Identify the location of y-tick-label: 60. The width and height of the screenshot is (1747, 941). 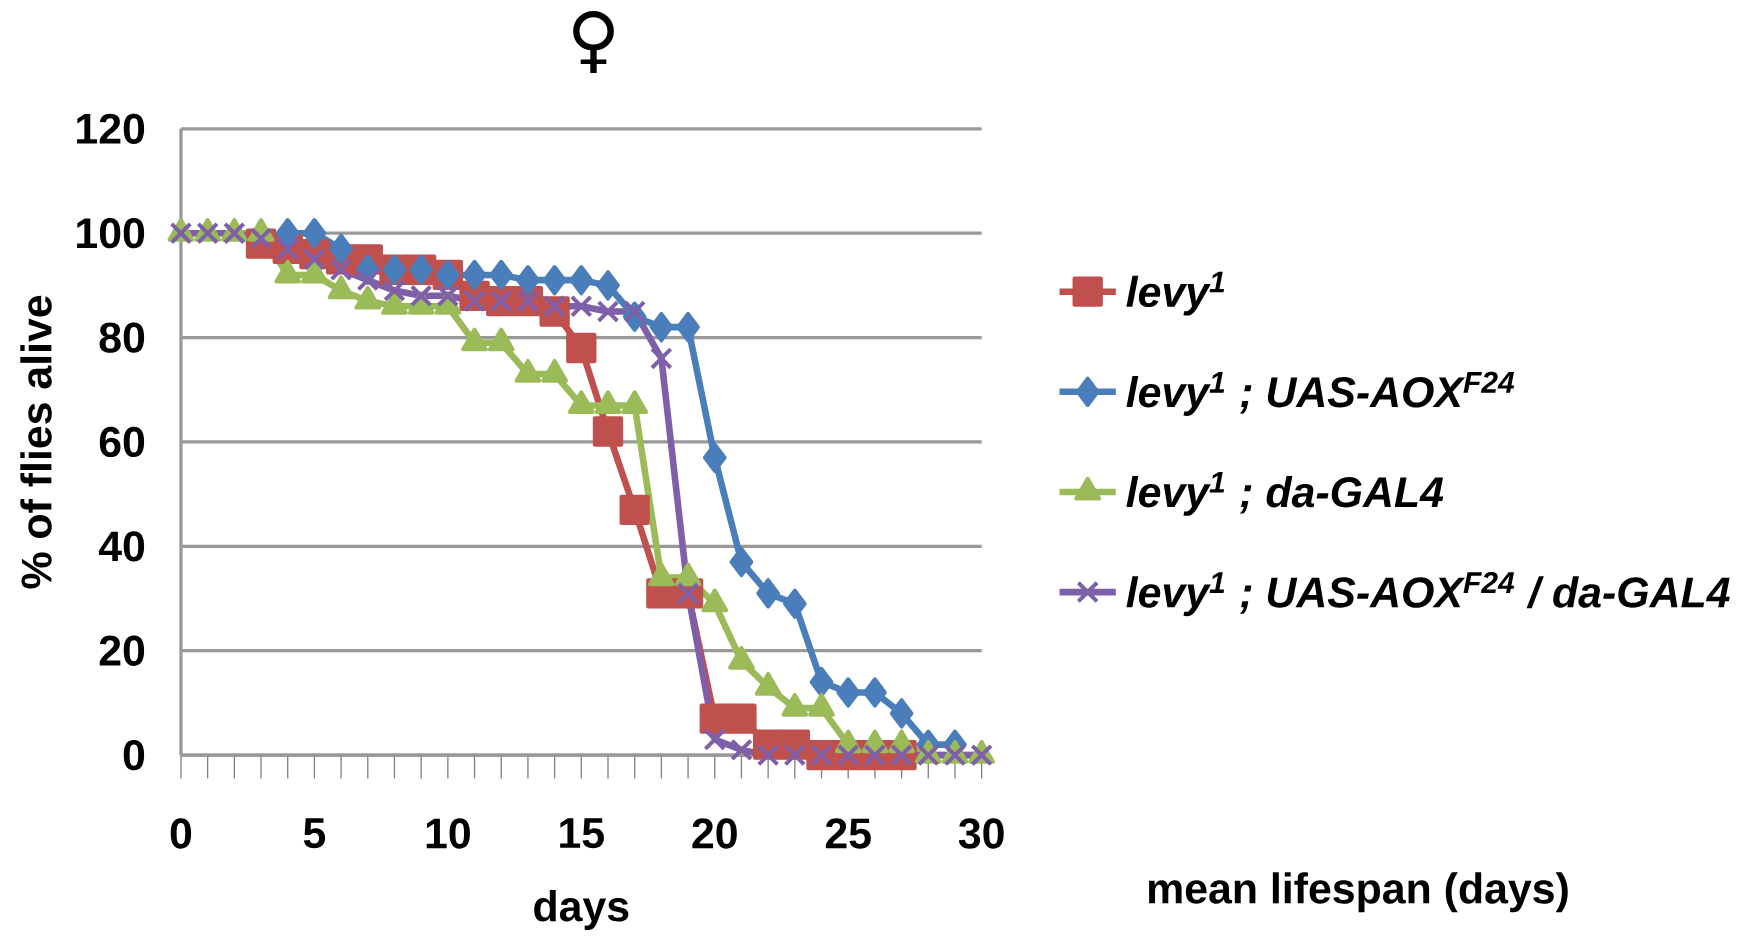
(122, 442).